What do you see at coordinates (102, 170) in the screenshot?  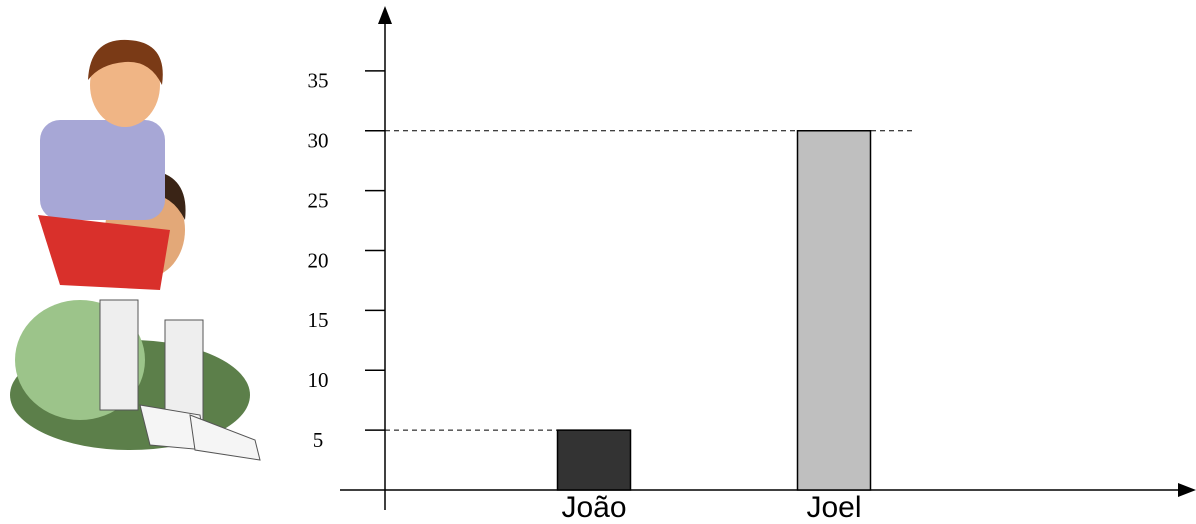 I see `child-shirt` at bounding box center [102, 170].